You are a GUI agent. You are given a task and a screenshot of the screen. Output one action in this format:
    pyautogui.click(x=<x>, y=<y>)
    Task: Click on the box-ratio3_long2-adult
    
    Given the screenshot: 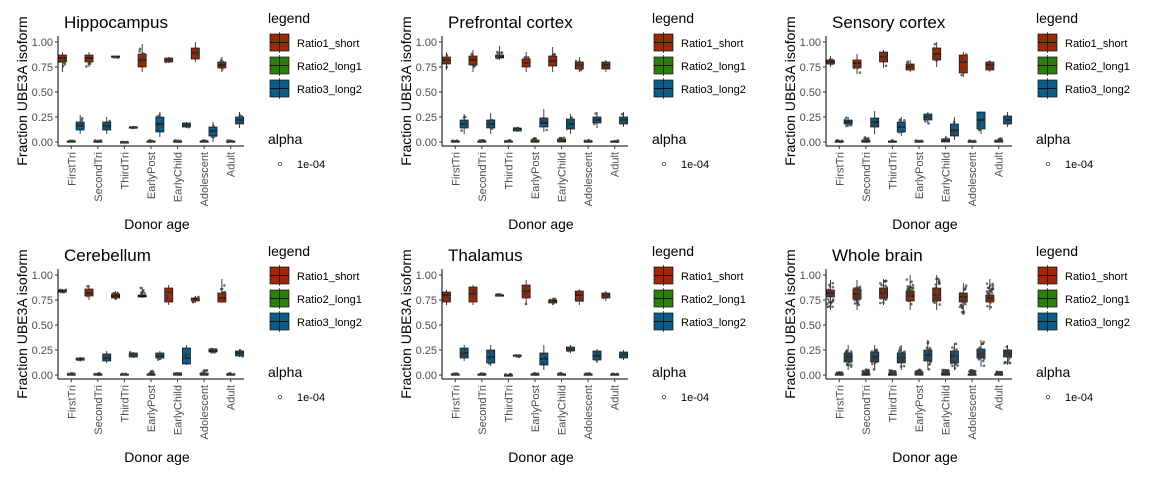 What is the action you would take?
    pyautogui.click(x=239, y=353)
    